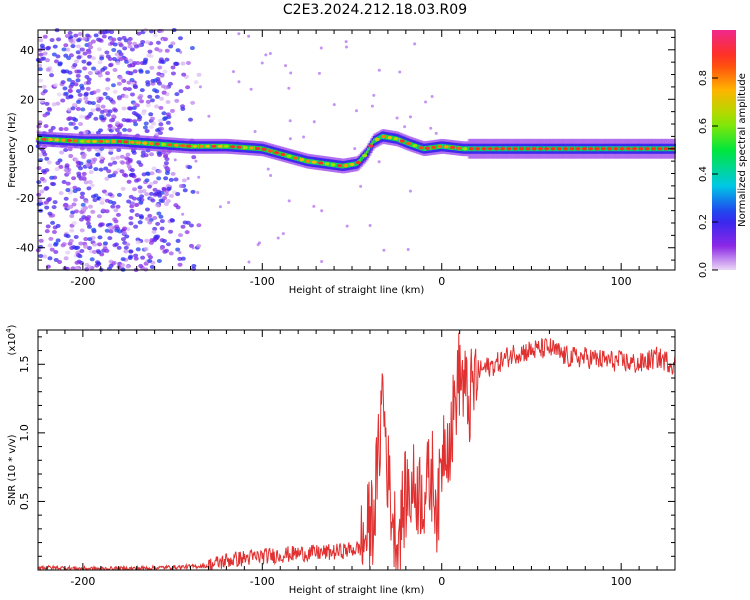 The width and height of the screenshot is (750, 600). Describe the element at coordinates (355, 151) in the screenshot. I see `ridge-layer` at that location.